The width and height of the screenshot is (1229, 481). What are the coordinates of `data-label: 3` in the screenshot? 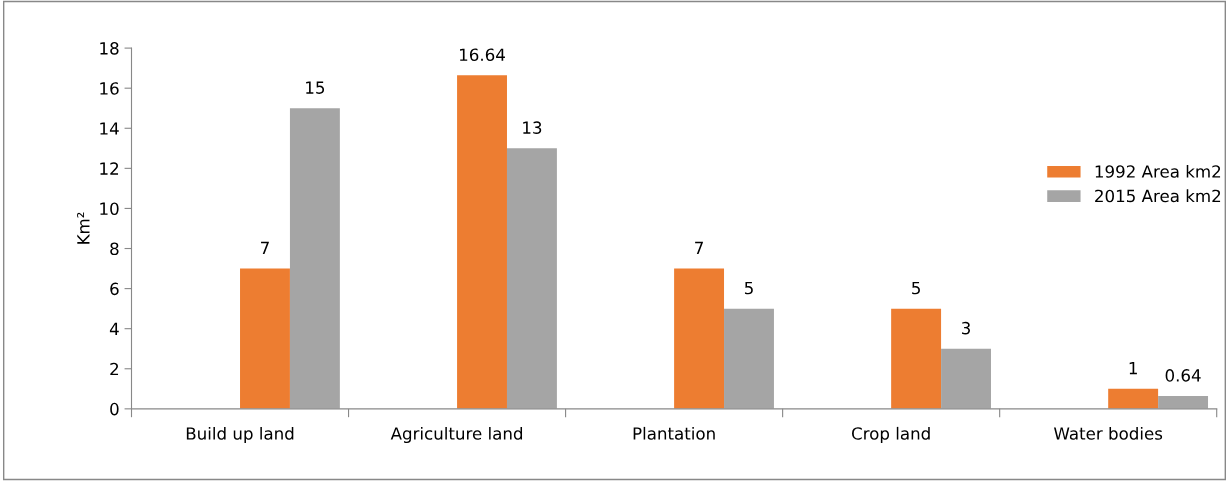 It's located at (966, 328).